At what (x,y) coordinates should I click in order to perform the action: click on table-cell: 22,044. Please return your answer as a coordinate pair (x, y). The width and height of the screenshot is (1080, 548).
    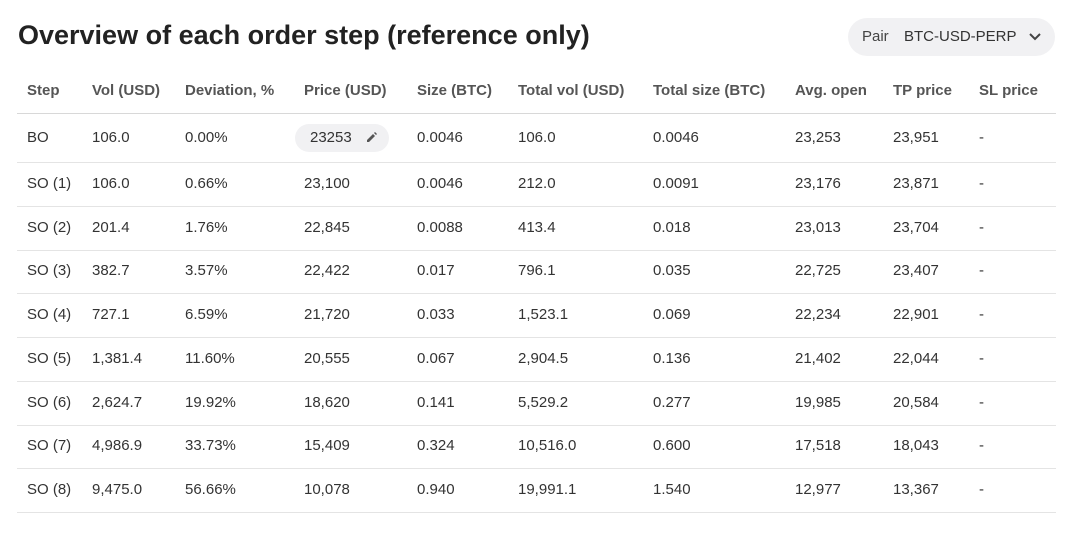
    Looking at the image, I should click on (916, 358).